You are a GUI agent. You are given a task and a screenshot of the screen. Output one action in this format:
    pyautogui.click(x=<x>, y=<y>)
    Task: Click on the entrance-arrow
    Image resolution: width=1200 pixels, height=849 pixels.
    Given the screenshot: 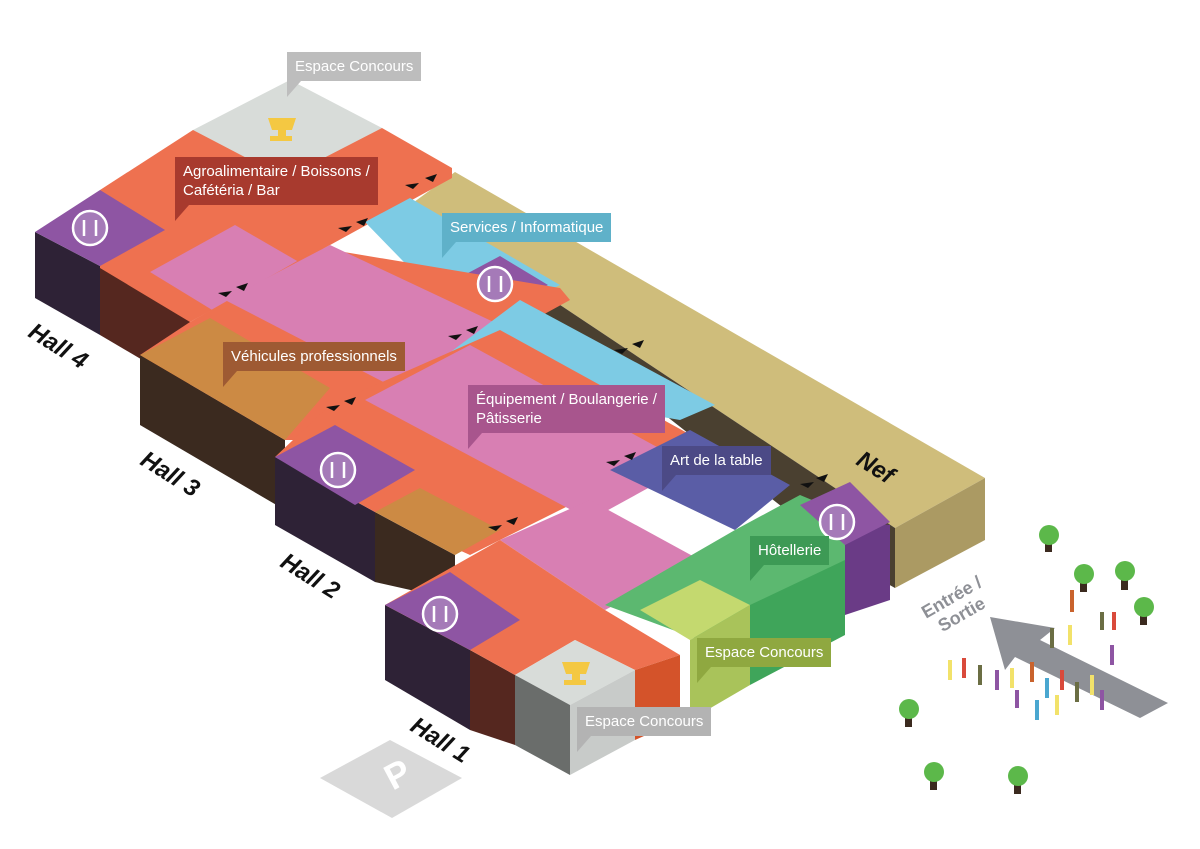 What is the action you would take?
    pyautogui.click(x=1079, y=667)
    